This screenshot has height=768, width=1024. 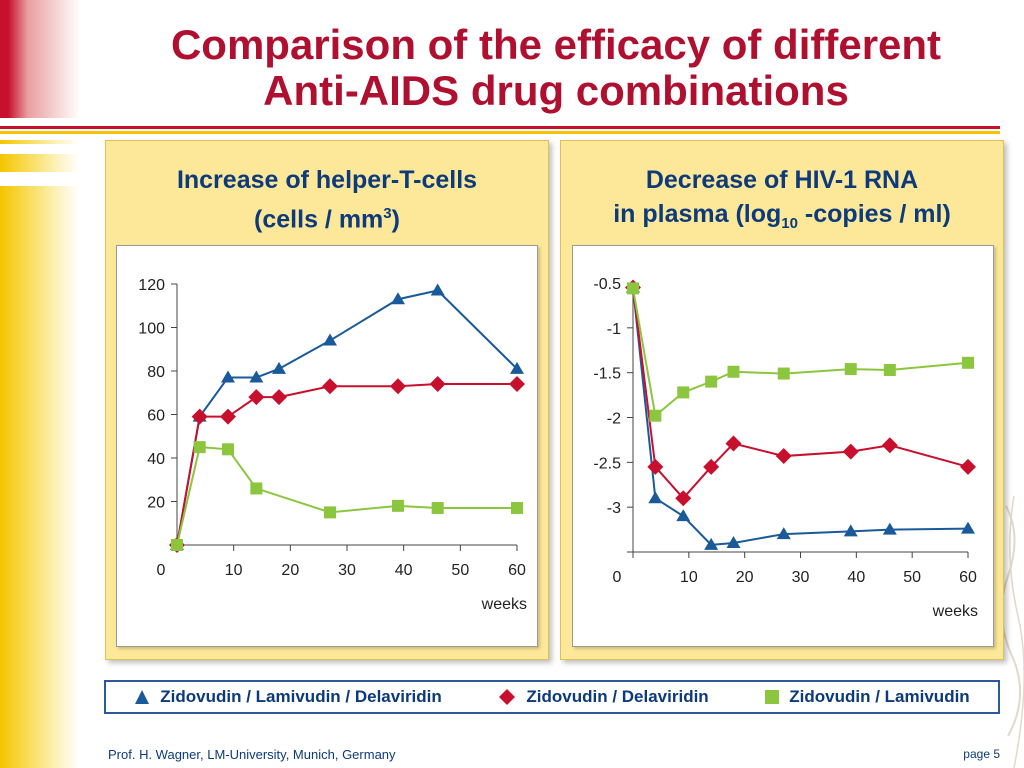 I want to click on diamond-marker-icon, so click(x=507, y=697).